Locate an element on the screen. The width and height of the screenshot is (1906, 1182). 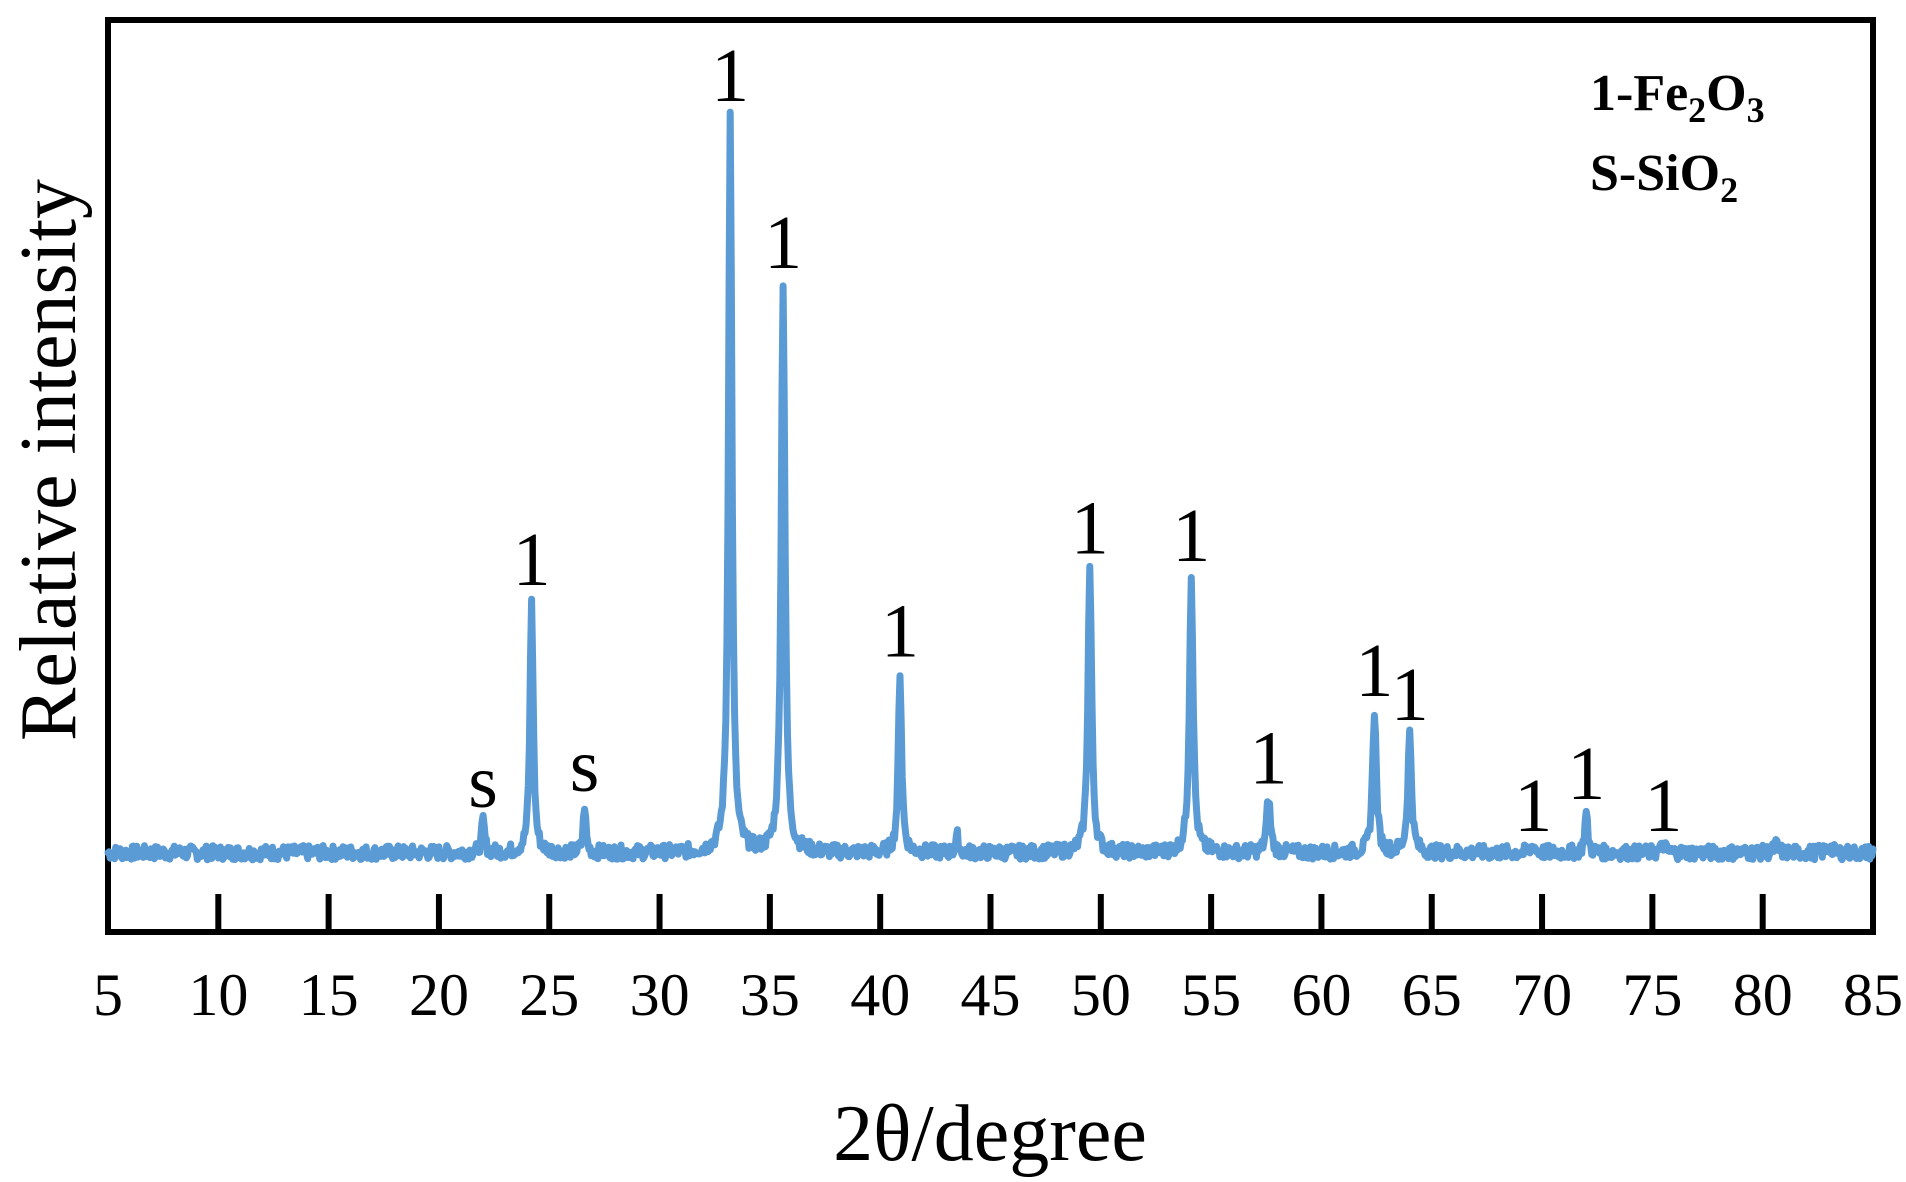
x-tick-label: 15 is located at coordinates (329, 995).